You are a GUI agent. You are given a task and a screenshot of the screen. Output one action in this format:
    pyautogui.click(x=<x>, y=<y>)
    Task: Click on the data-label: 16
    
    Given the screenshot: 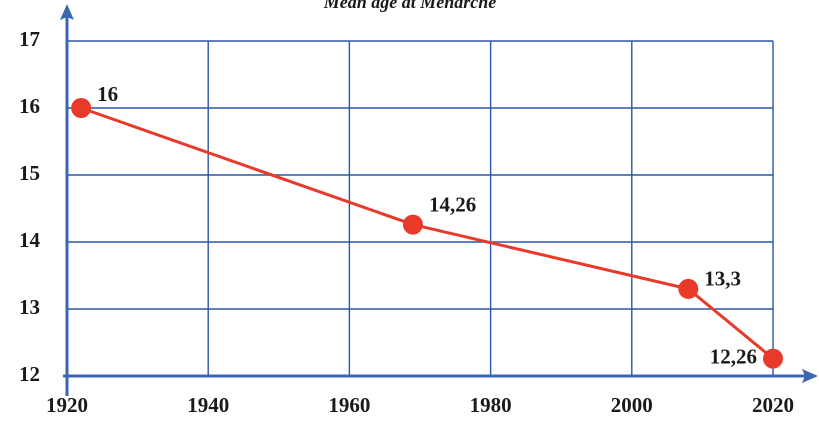 What is the action you would take?
    pyautogui.click(x=107, y=94)
    